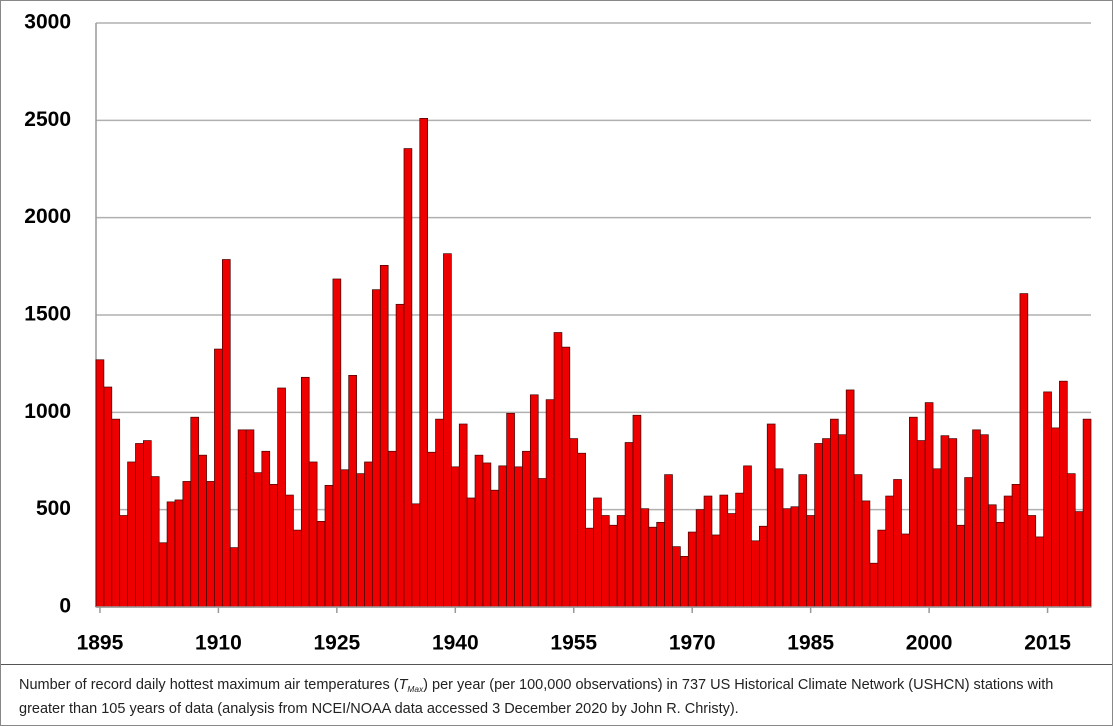 The image size is (1113, 726). Describe the element at coordinates (415, 687) in the screenshot. I see `caption-subscript: Max` at that location.